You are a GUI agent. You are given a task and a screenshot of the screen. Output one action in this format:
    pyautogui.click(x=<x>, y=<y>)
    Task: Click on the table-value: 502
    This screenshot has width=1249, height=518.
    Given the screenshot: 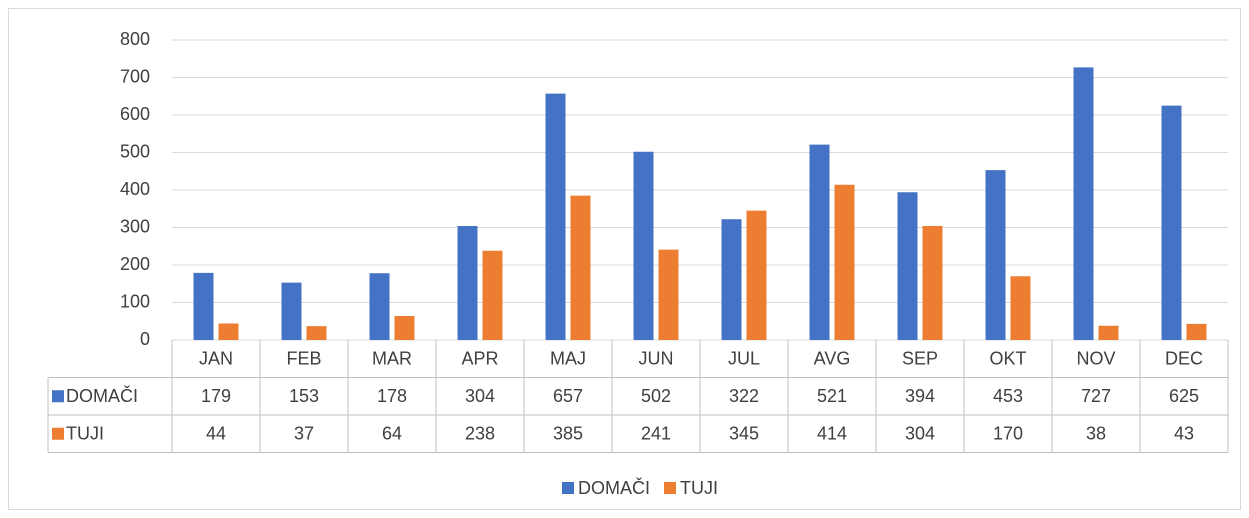 What is the action you would take?
    pyautogui.click(x=656, y=396)
    